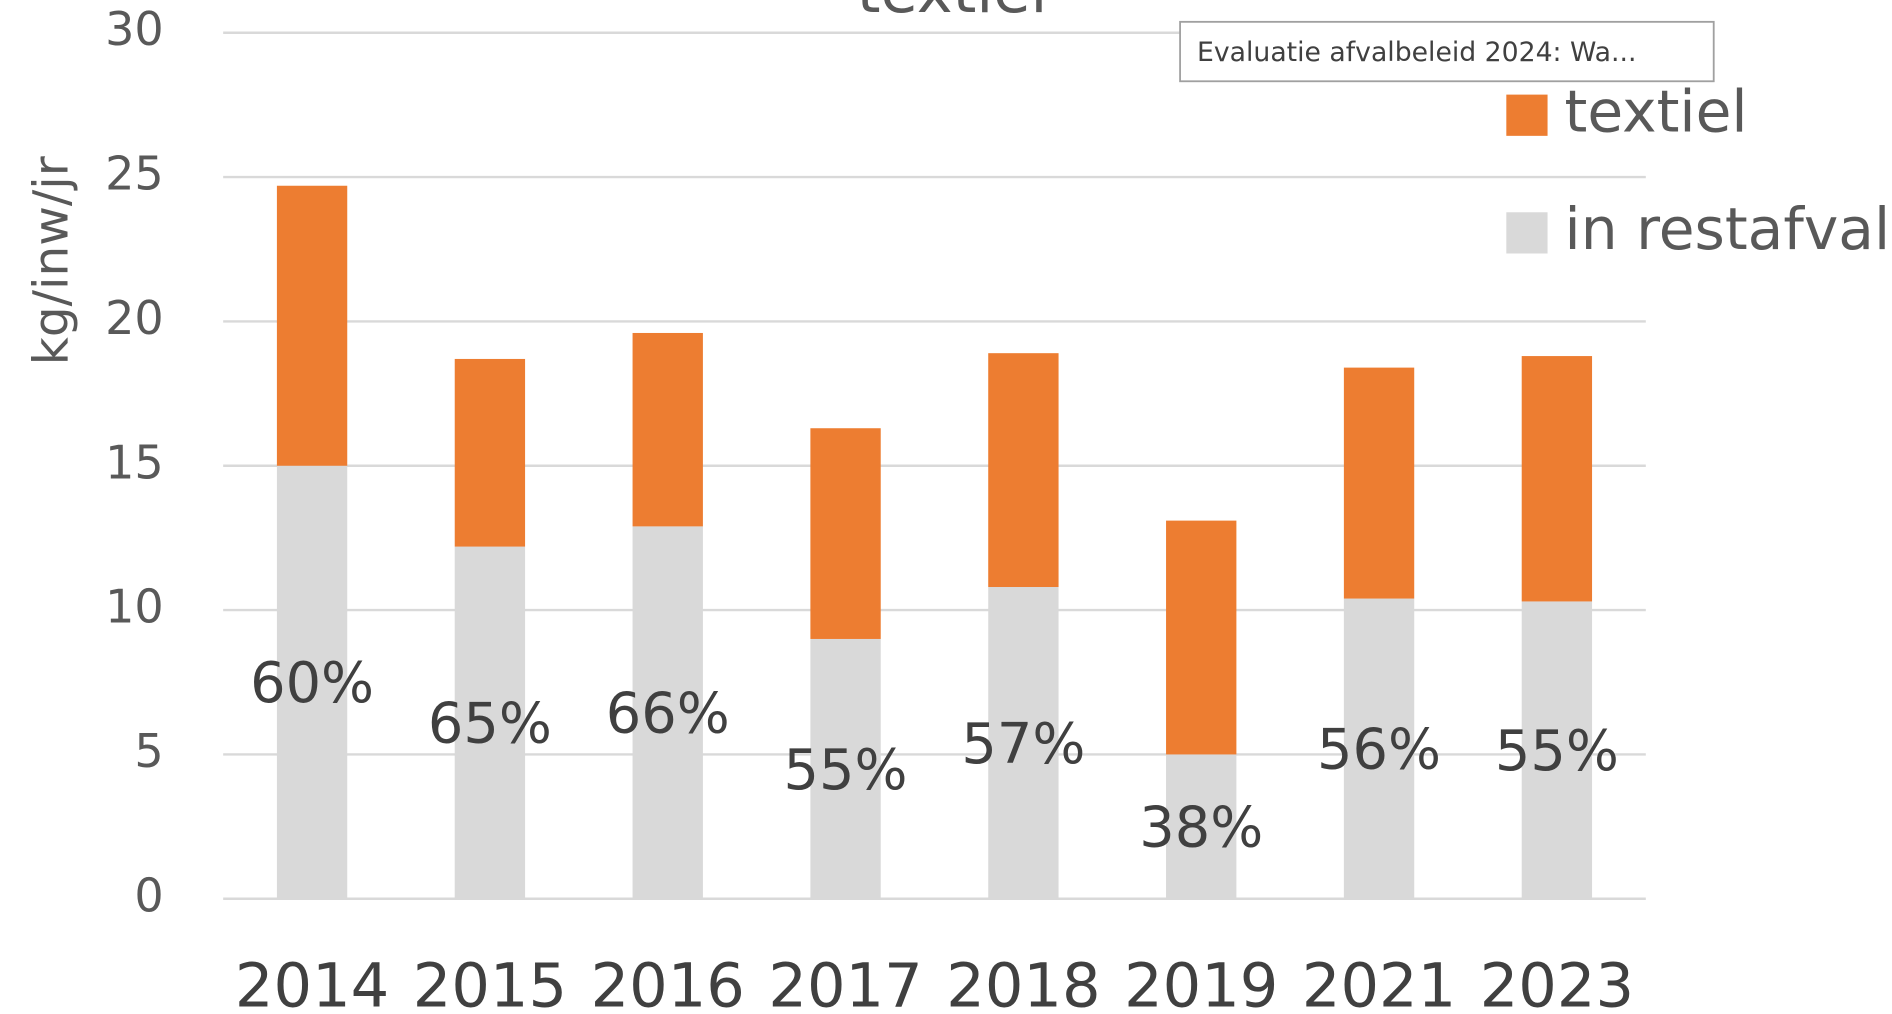  Describe the element at coordinates (148, 751) in the screenshot. I see `y-tick-label: 5` at that location.